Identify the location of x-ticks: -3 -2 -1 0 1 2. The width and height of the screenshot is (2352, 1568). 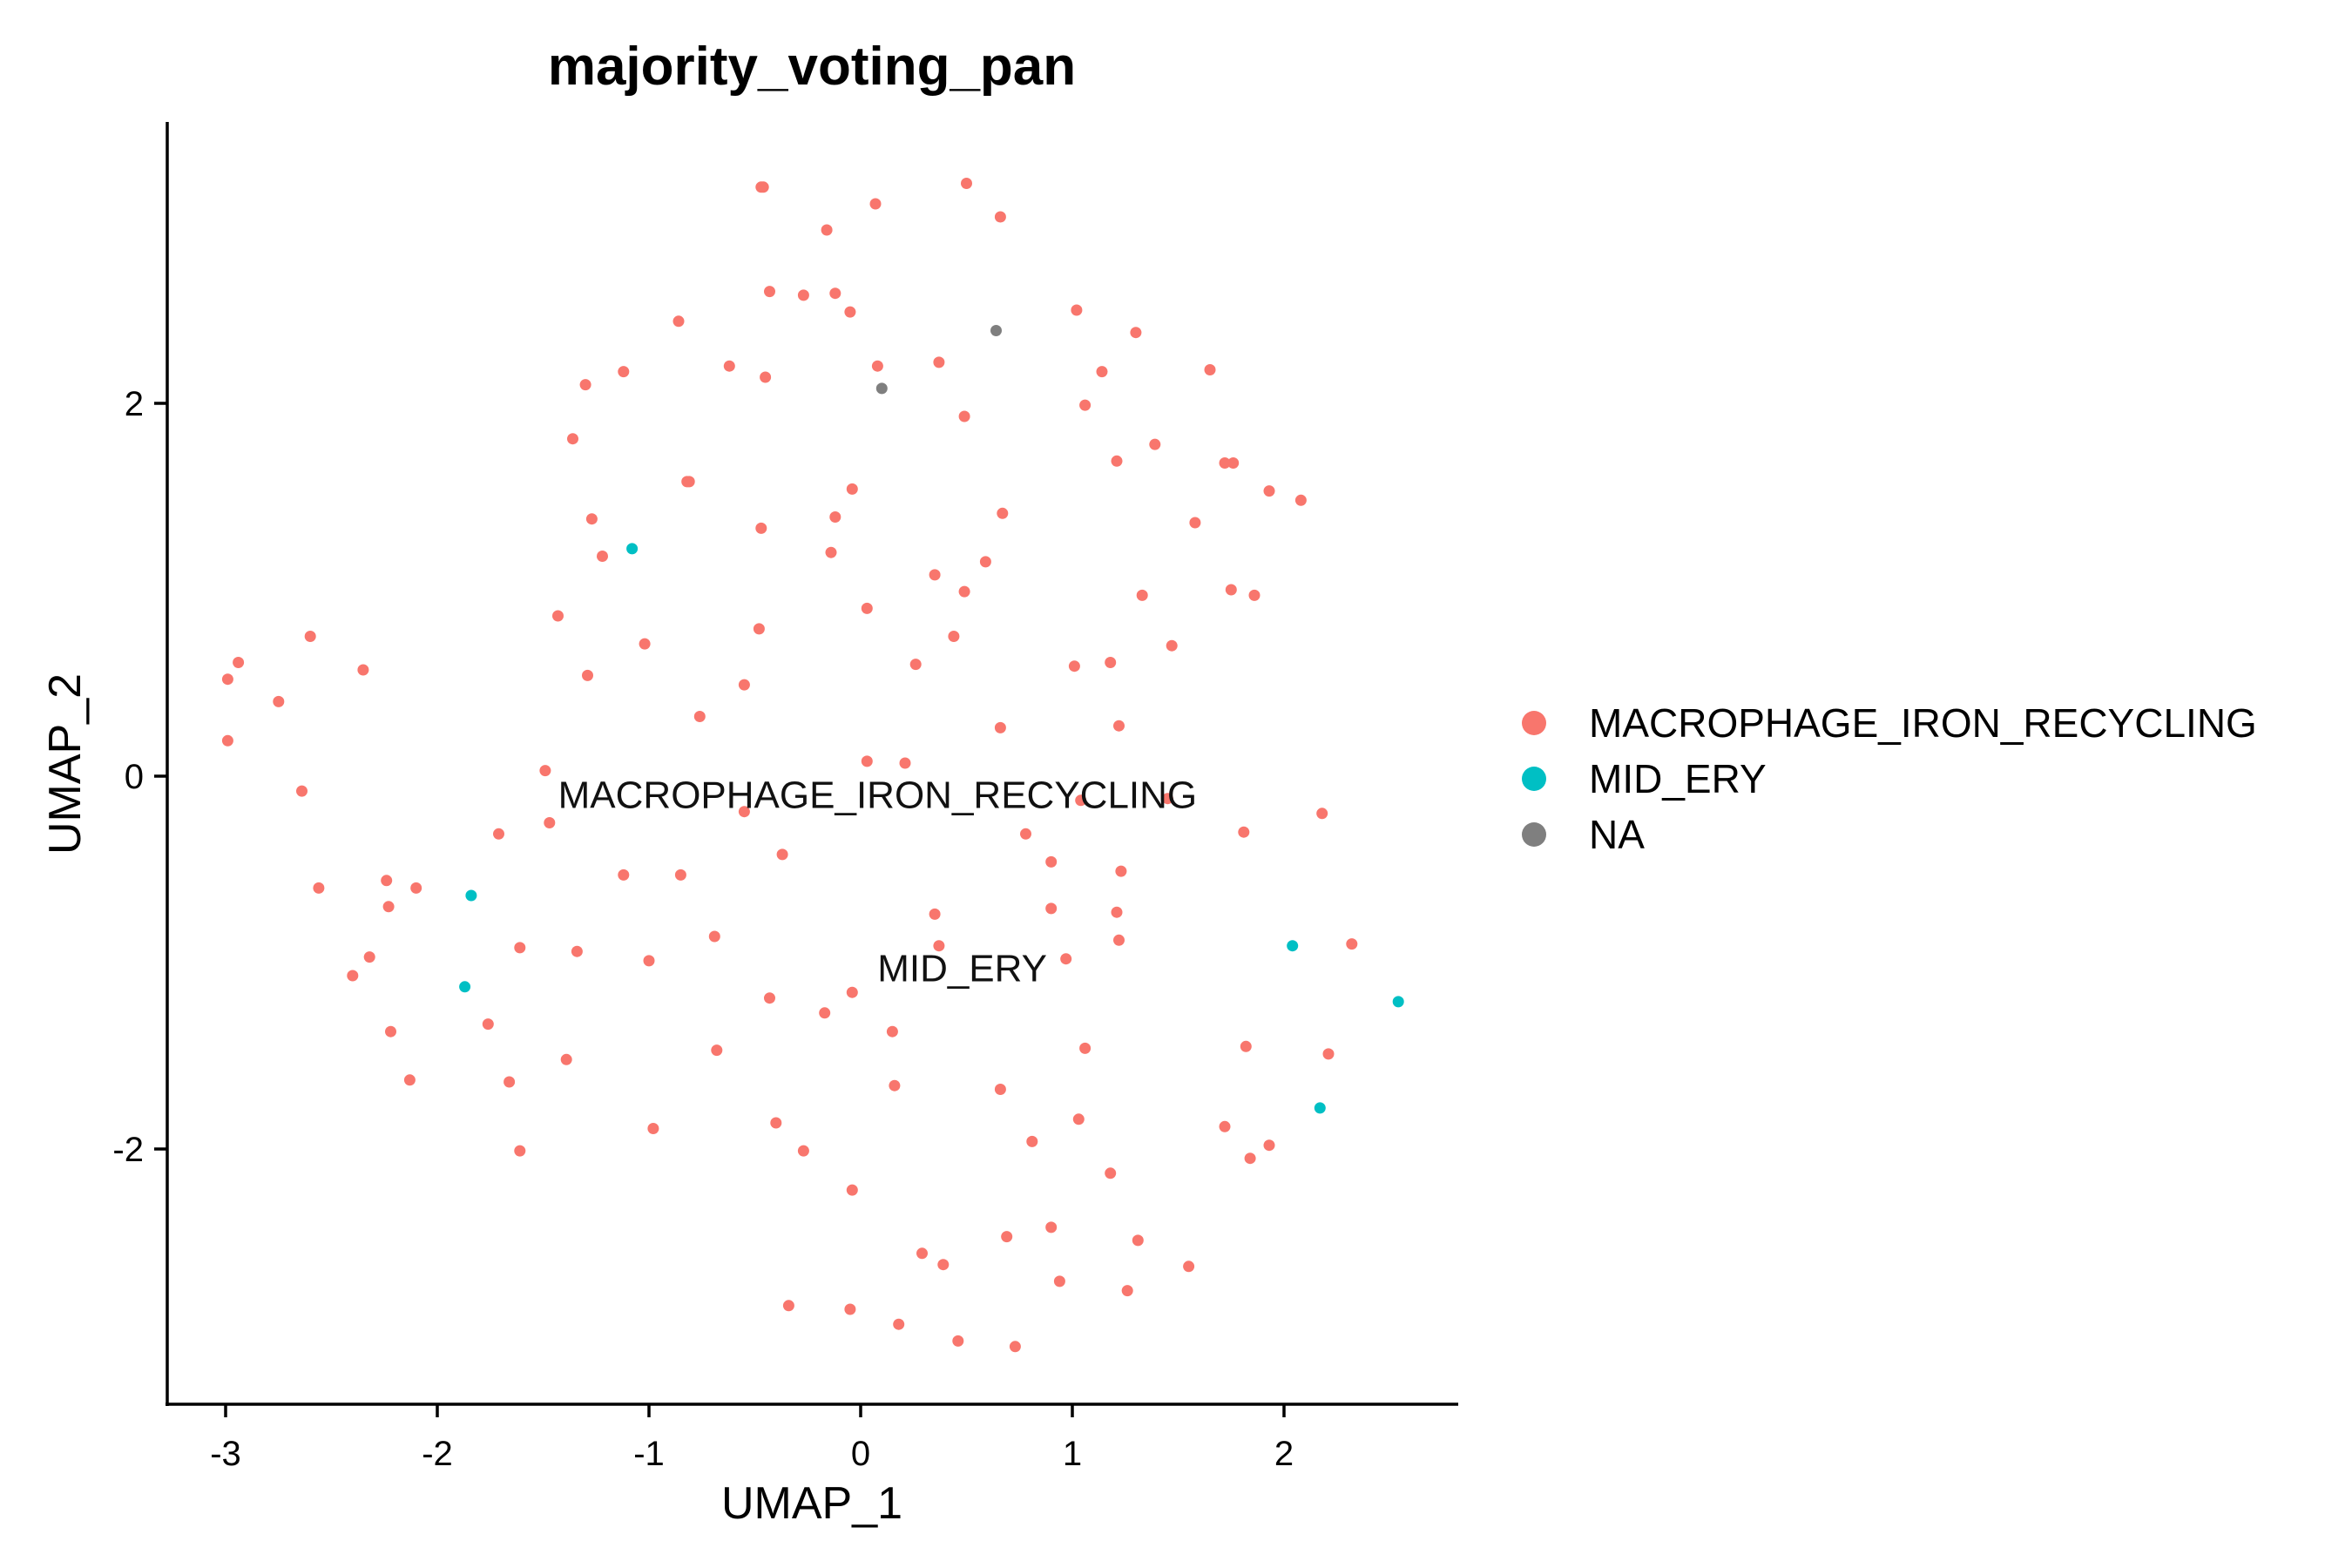
(752, 1438).